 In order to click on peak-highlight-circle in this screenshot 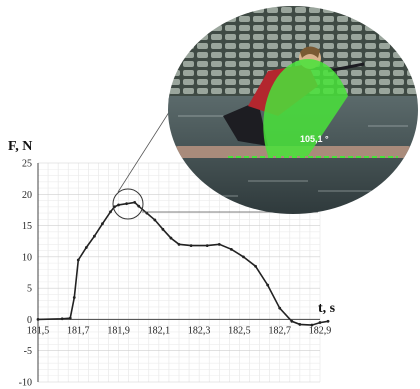, I will do `click(128, 204)`.